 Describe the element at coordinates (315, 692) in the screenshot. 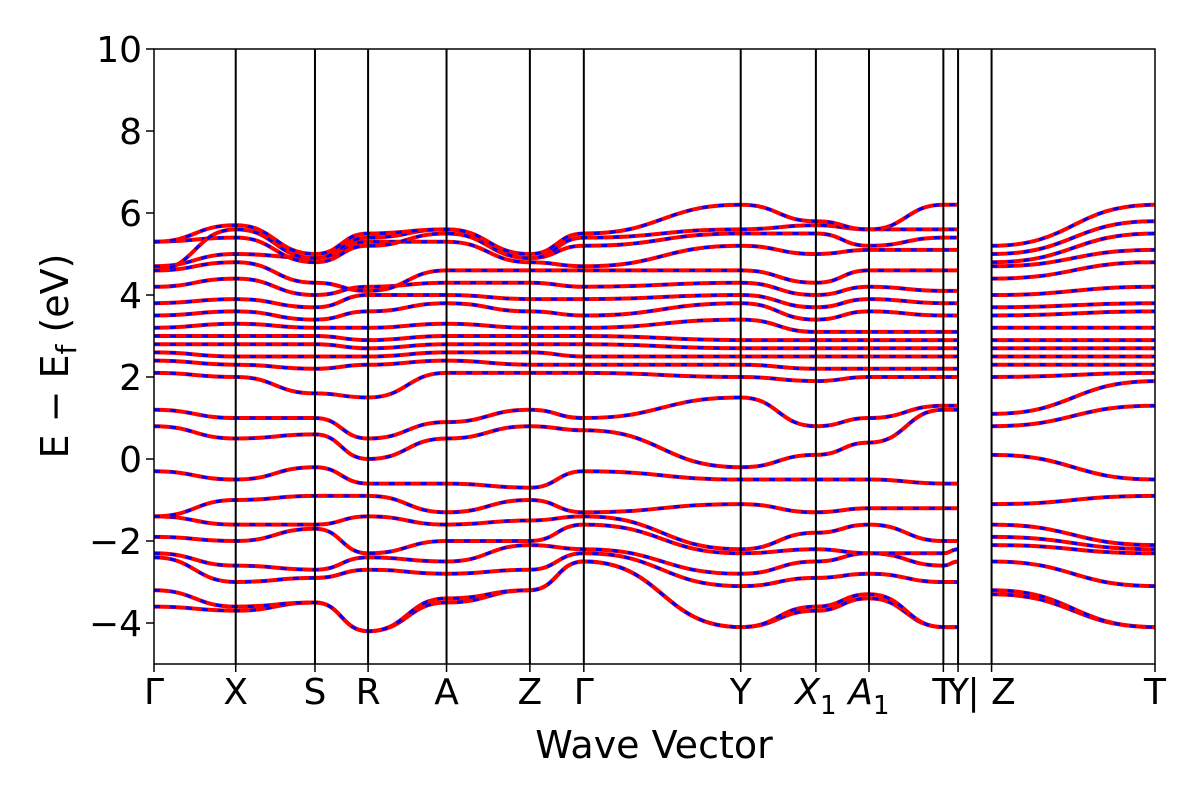

I see `x-tick-label: S` at that location.